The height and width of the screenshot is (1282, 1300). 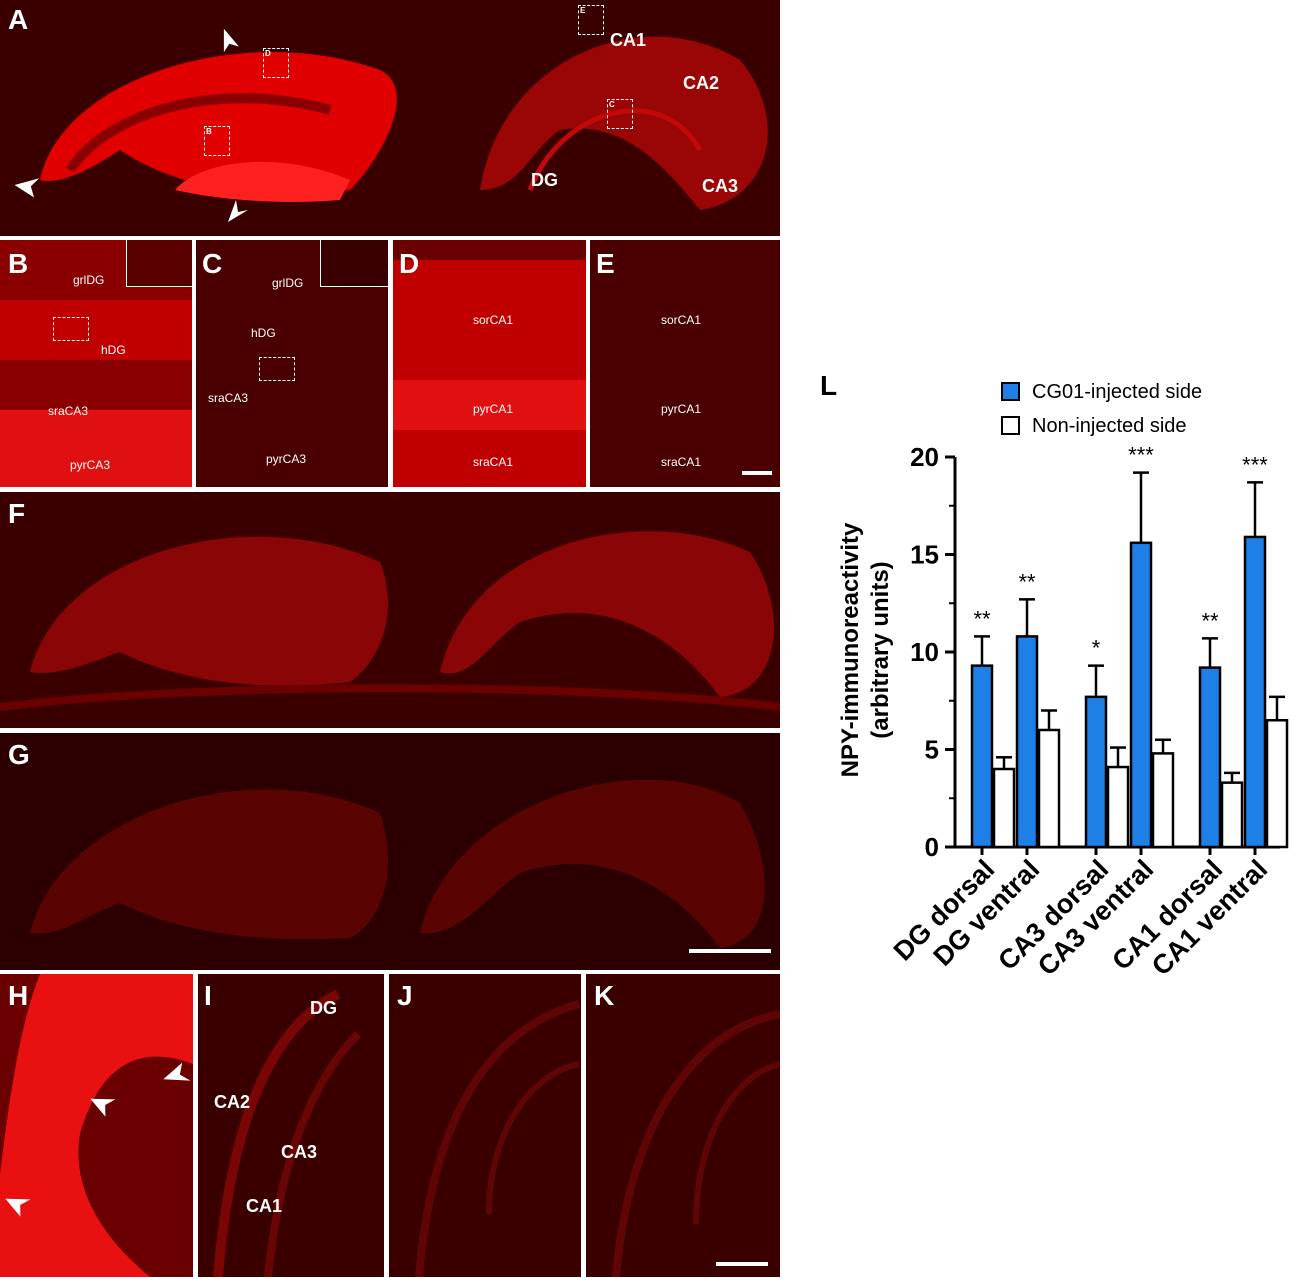 What do you see at coordinates (323, 1008) in the screenshot?
I see `panel-i-dg: DG` at bounding box center [323, 1008].